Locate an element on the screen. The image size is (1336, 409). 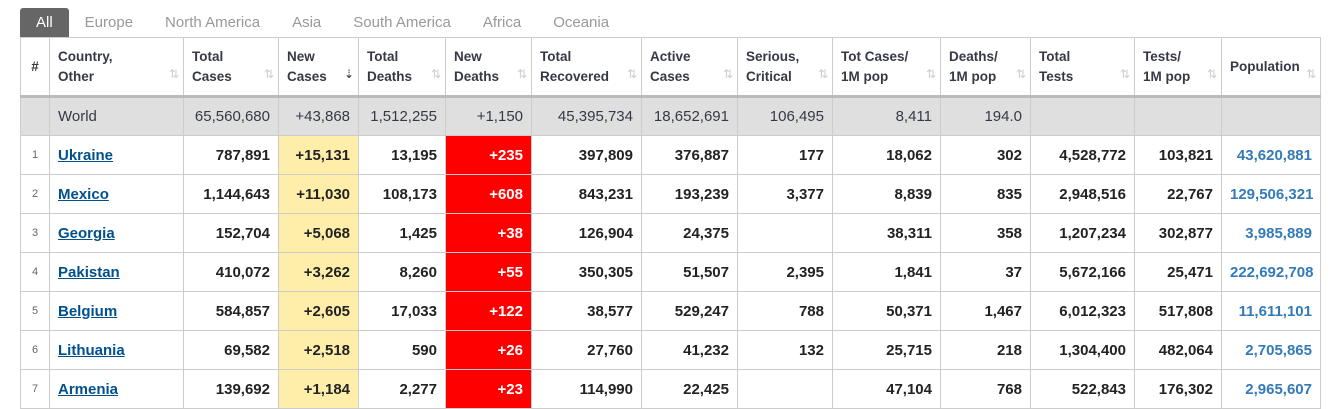
population-link: 3,985,889 is located at coordinates (1278, 233).